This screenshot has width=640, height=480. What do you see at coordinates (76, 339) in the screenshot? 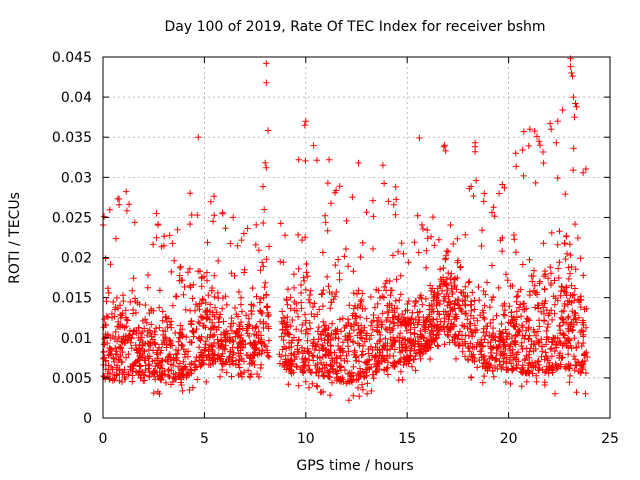
I see `y-tick-label: 0.01` at bounding box center [76, 339].